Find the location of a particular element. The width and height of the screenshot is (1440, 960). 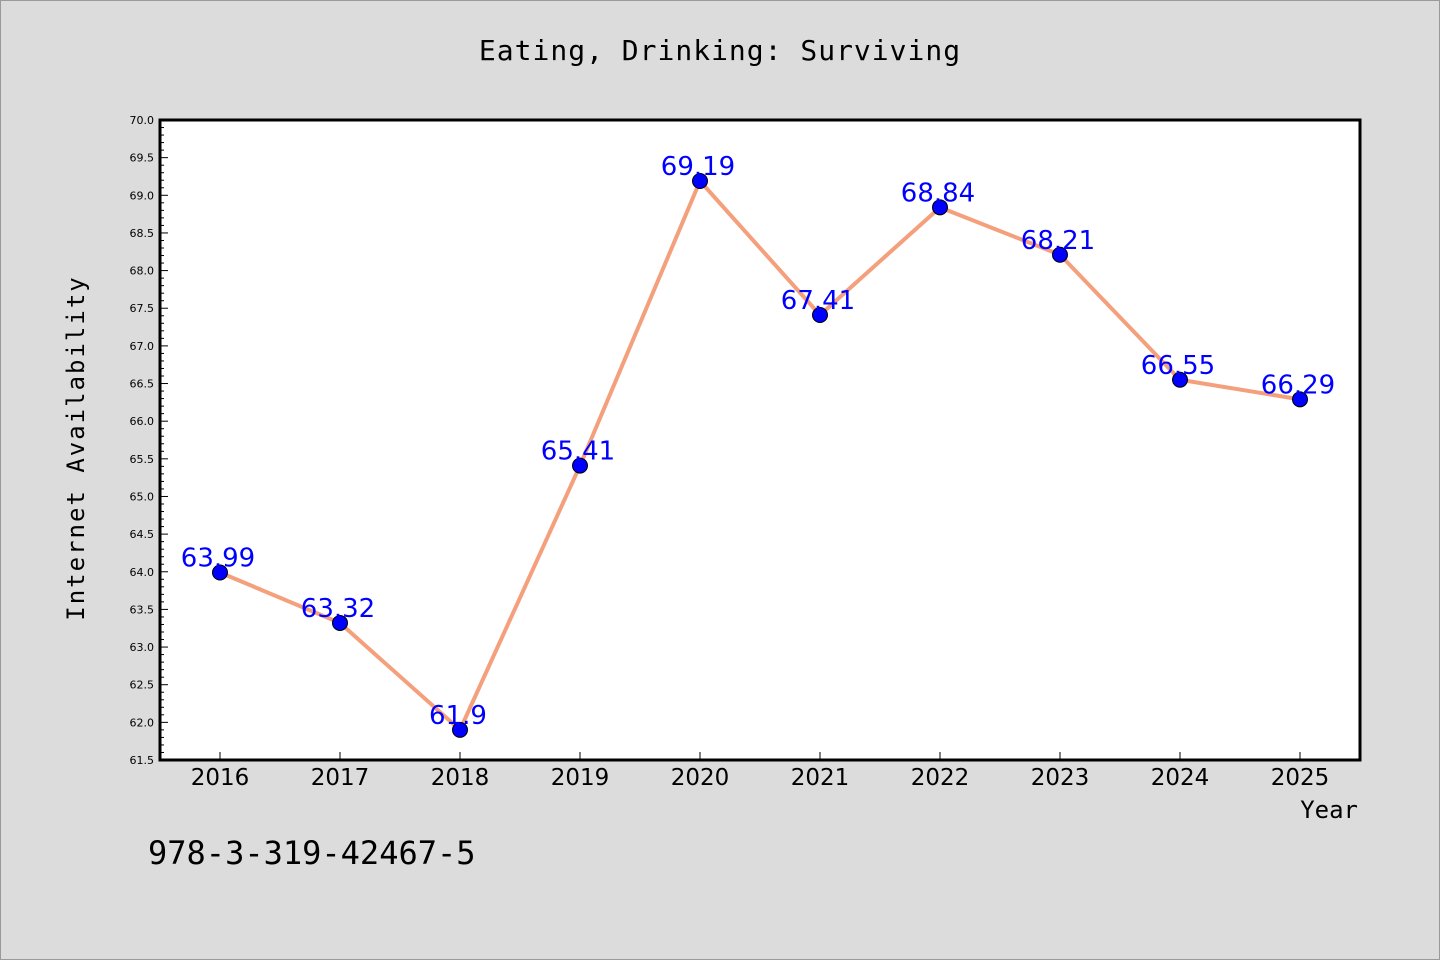

y-tick-label: 61.5 is located at coordinates (142, 760).